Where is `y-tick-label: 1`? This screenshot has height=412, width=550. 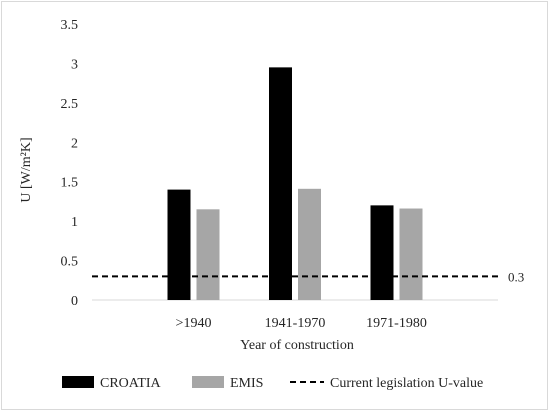
y-tick-label: 1 is located at coordinates (74, 222).